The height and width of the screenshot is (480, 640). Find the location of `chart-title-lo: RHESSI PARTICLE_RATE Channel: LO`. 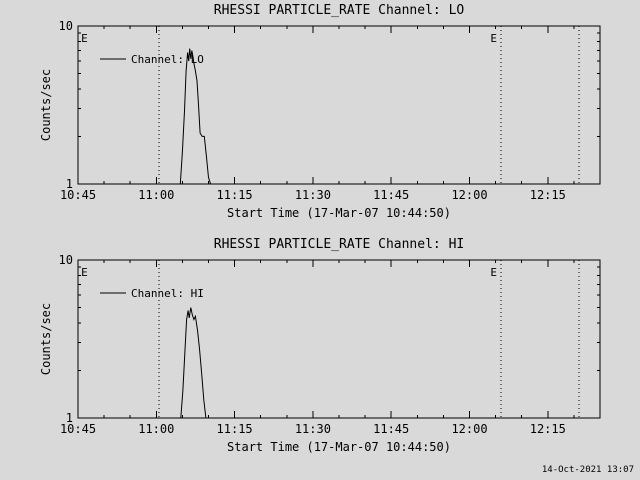

chart-title-lo: RHESSI PARTICLE_RATE Channel: LO is located at coordinates (339, 10).